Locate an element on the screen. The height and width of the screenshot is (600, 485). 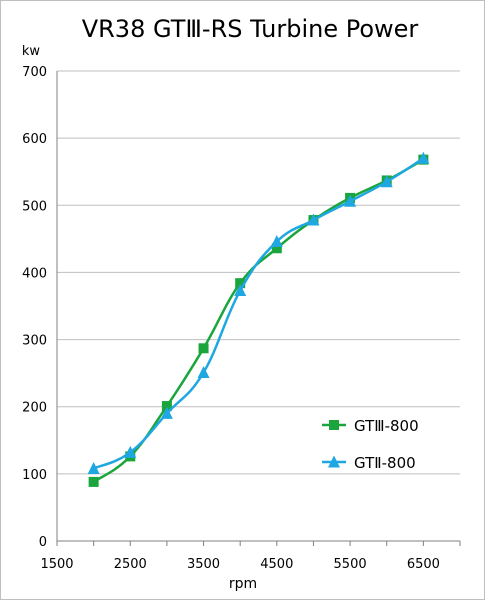
y-tick-label: 400 is located at coordinates (34, 273).